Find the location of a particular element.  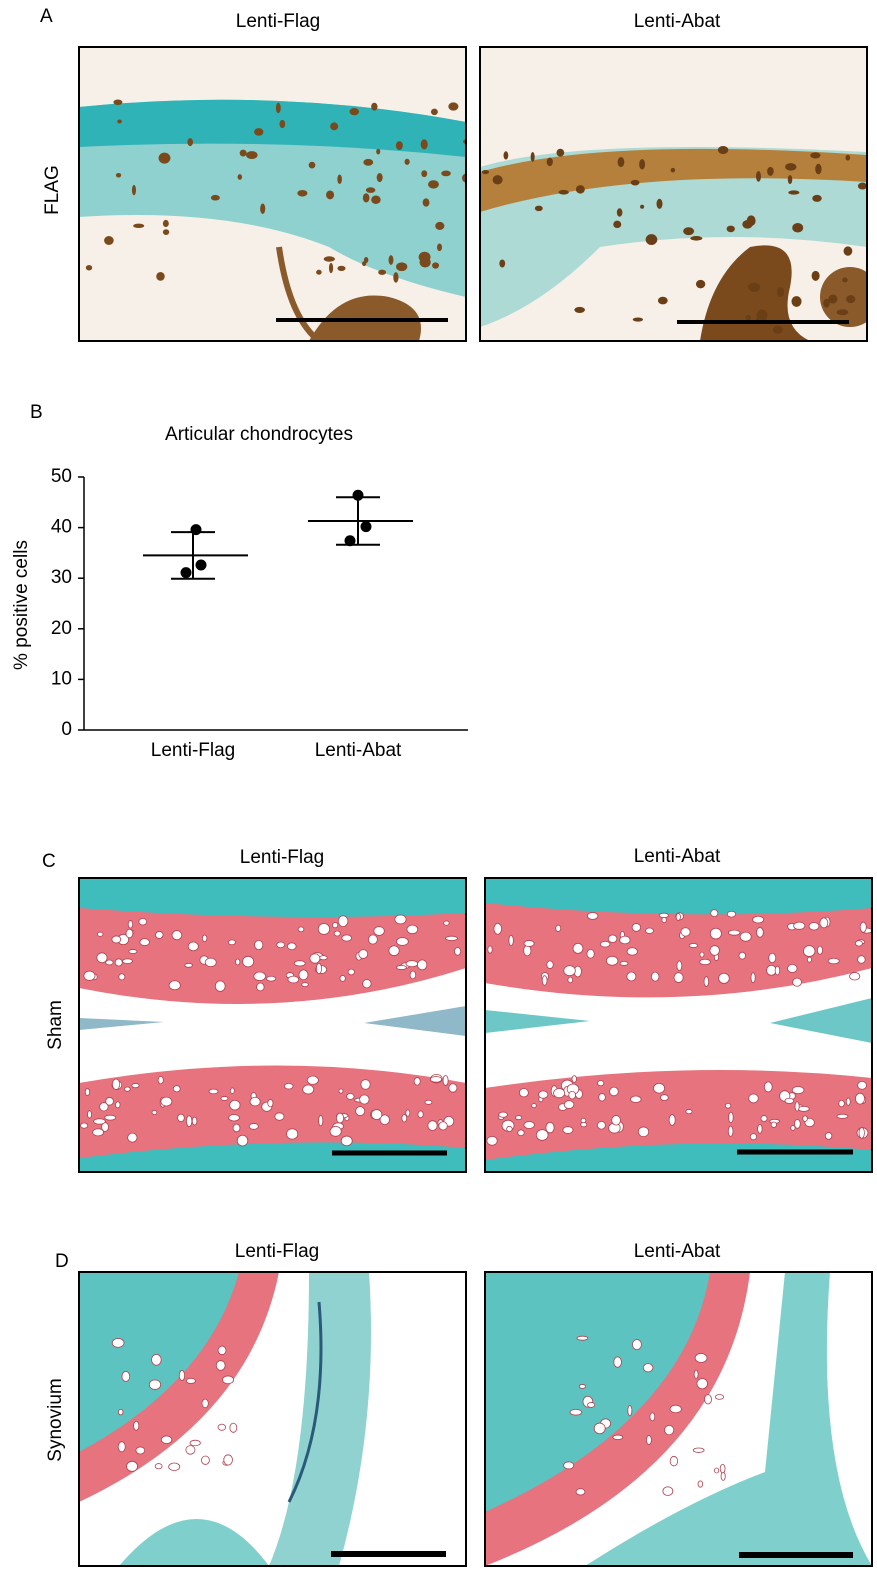

y-tick-label: 20 is located at coordinates (61, 628).